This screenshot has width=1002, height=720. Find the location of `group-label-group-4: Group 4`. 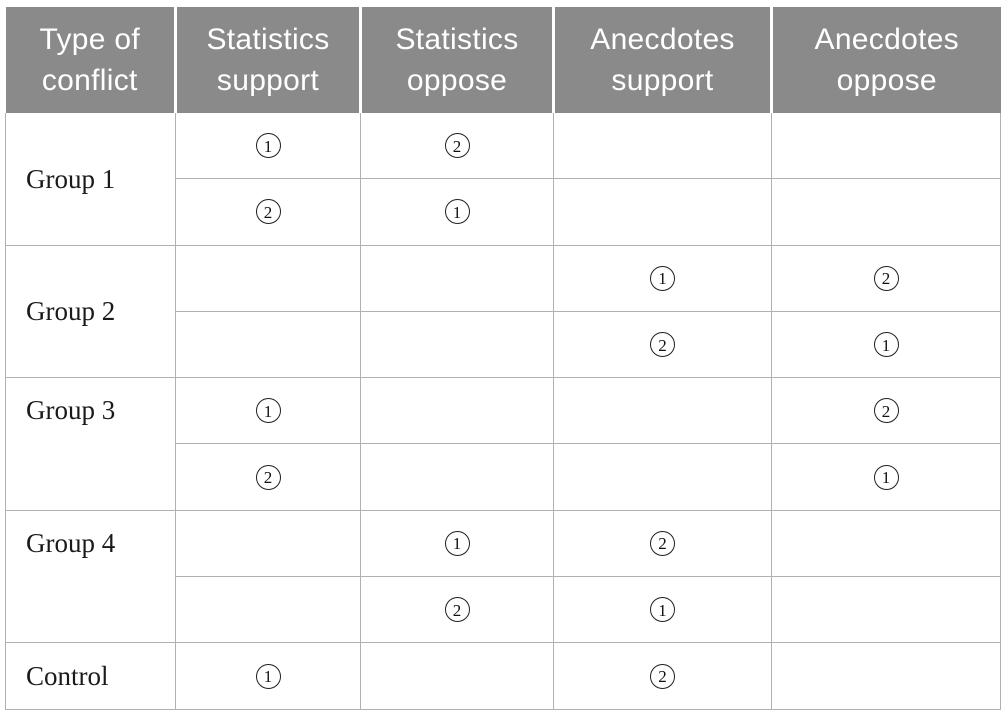

group-label-group-4: Group 4 is located at coordinates (90, 576).